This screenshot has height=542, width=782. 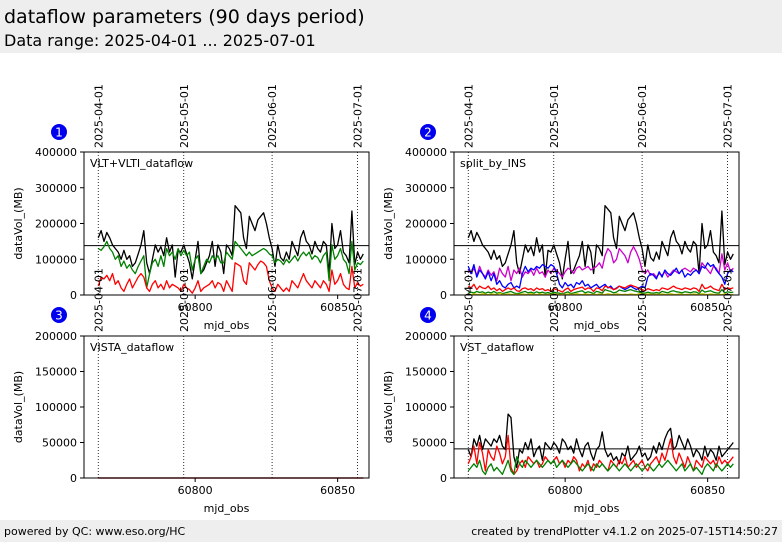 I want to click on panel-badge-label: 4, so click(x=428, y=316).